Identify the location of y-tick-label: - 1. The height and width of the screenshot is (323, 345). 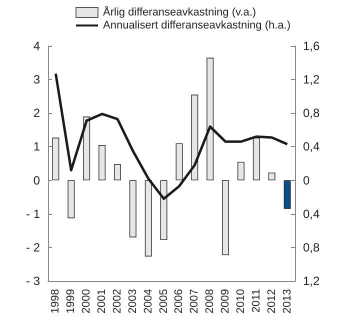
(33, 213).